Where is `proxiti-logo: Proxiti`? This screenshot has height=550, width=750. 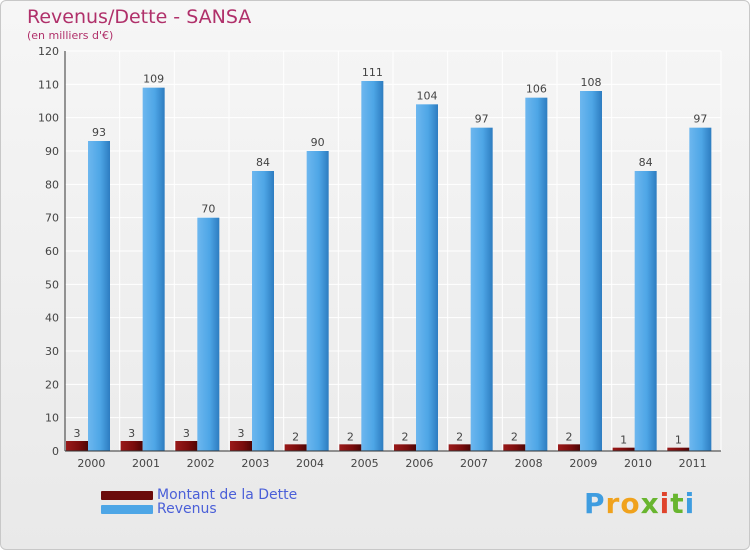
proxiti-logo: Proxiti is located at coordinates (640, 503).